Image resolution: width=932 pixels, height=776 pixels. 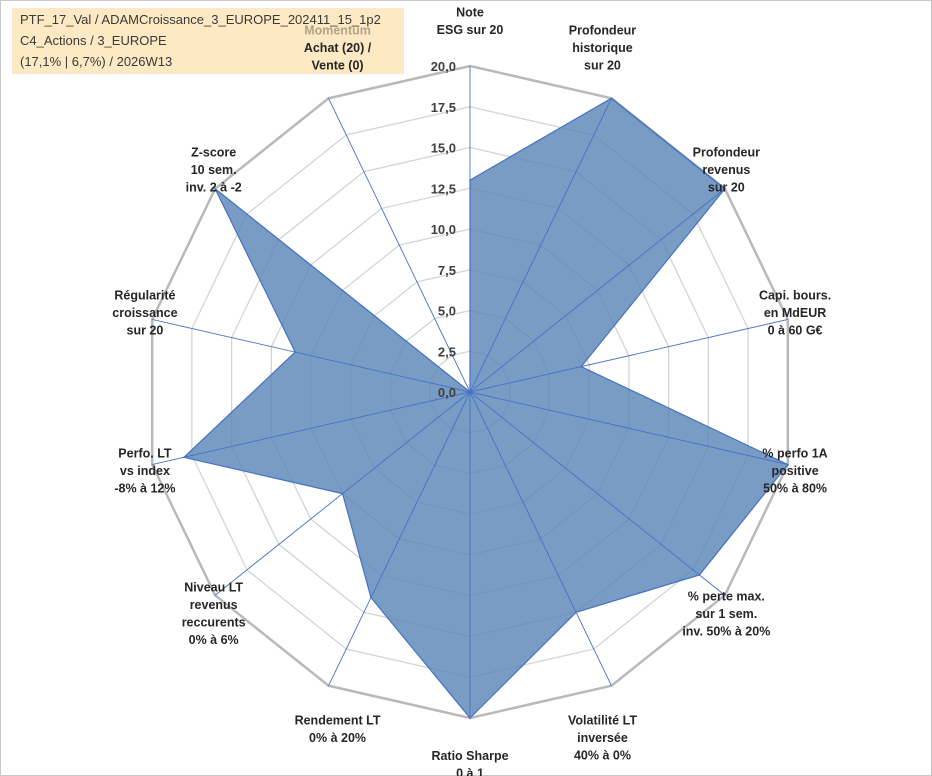 I want to click on tick-label: 10,0, so click(x=443, y=229).